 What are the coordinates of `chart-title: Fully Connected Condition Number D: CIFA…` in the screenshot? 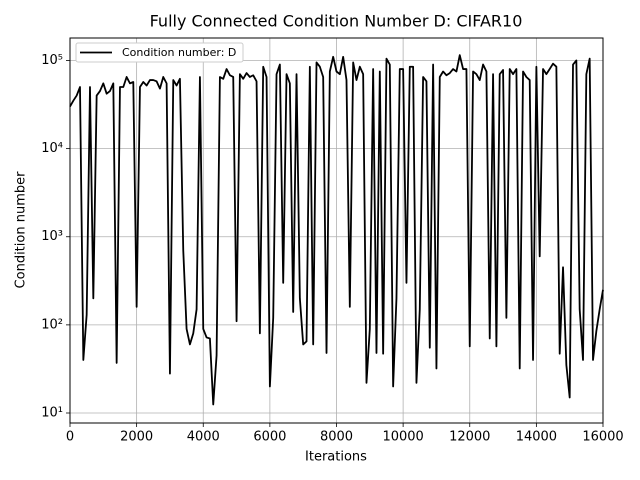 It's located at (336, 21).